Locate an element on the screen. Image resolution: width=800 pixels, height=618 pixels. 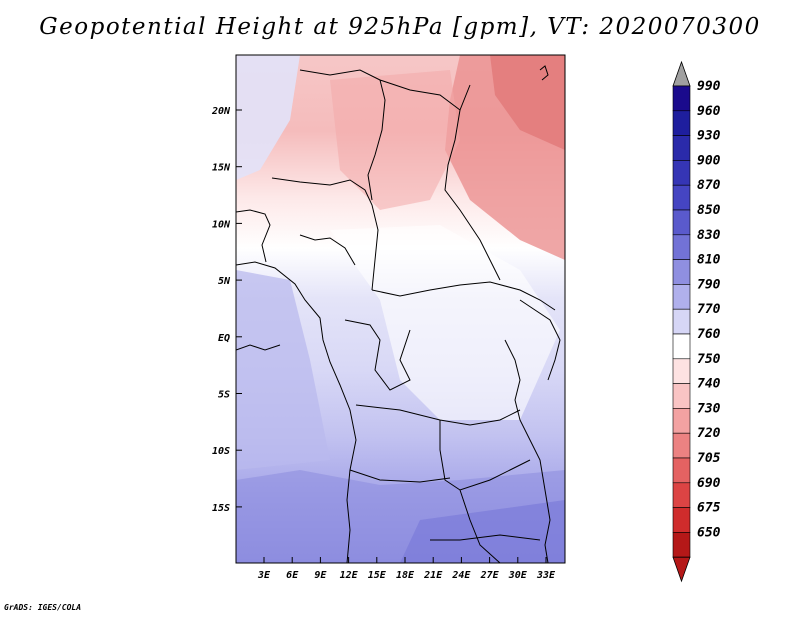
longitude-axis: 3E 6E 9E 12E 15E 18E 21E 24E 27E 30E 33E is located at coordinates (406, 569).